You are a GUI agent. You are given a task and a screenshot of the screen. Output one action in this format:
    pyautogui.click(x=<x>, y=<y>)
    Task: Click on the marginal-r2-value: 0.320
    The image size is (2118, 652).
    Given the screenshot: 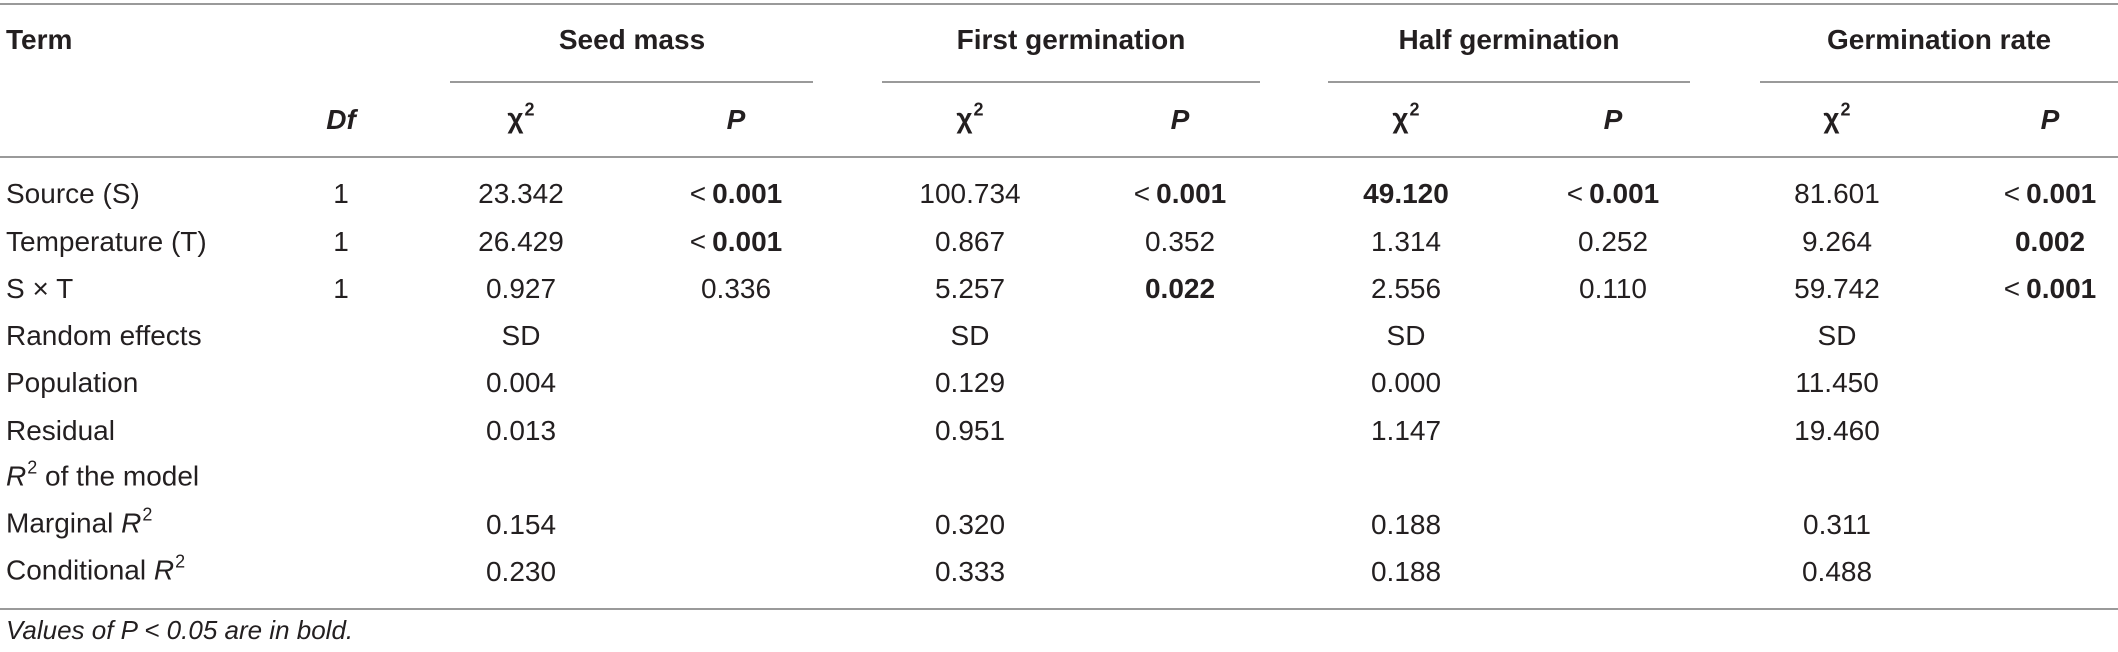 What is the action you would take?
    pyautogui.click(x=970, y=524)
    